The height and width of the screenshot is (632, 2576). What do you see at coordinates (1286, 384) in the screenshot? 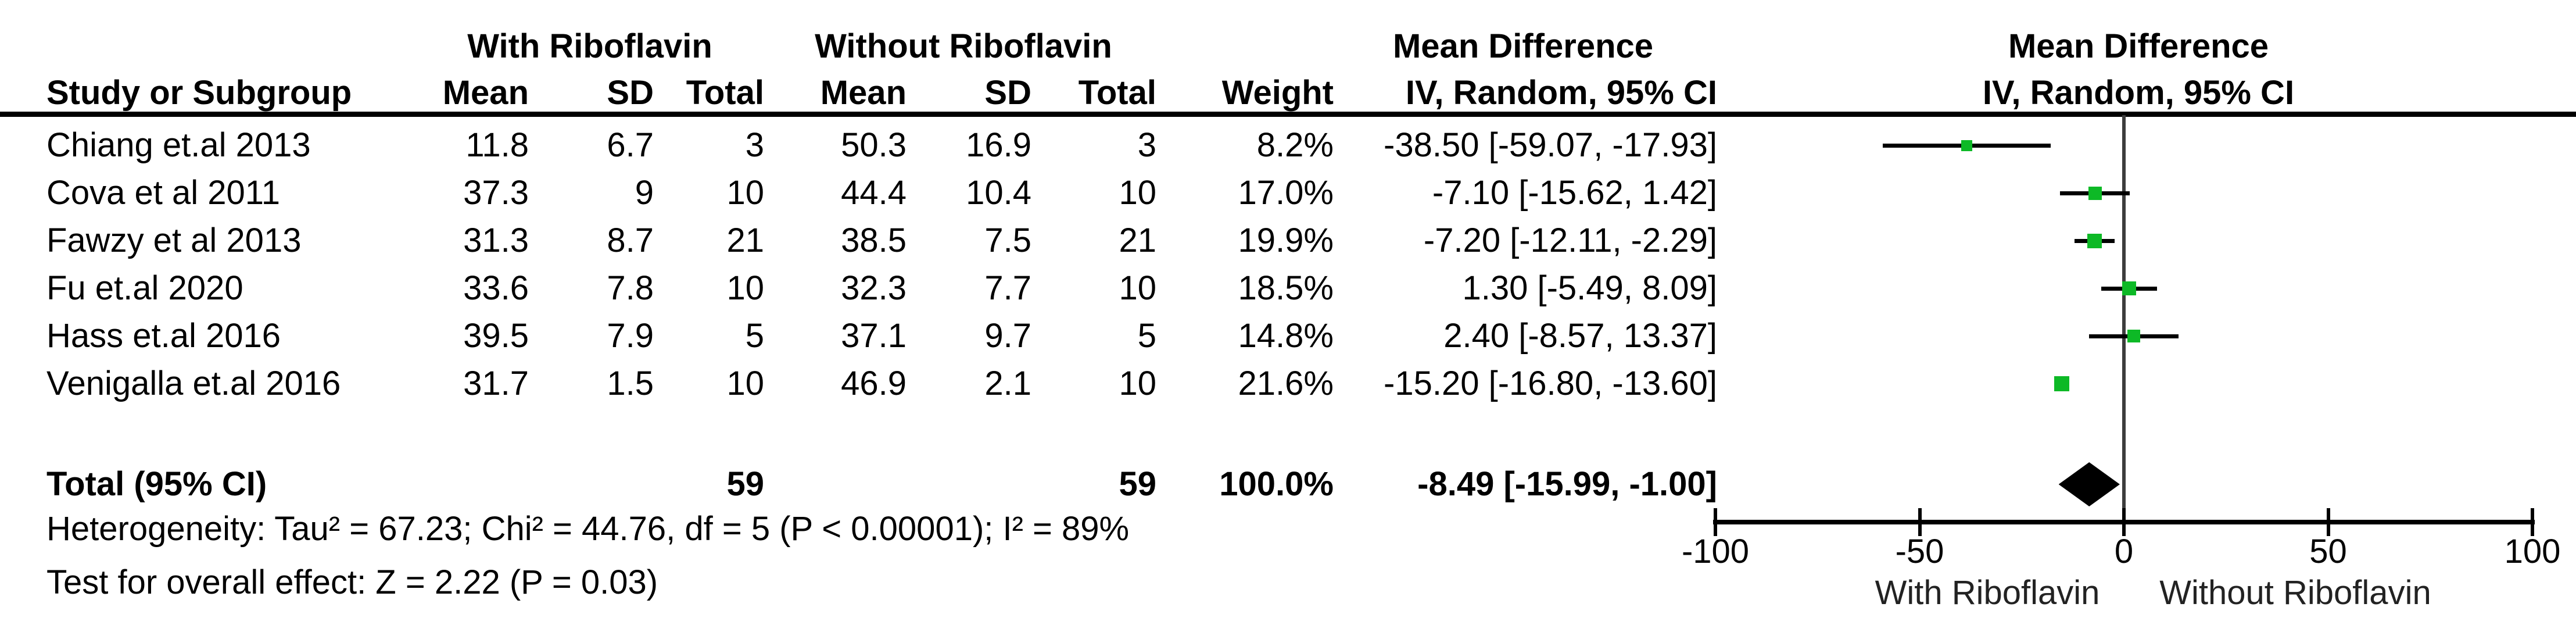
I see `study-weight: 21.6%` at bounding box center [1286, 384].